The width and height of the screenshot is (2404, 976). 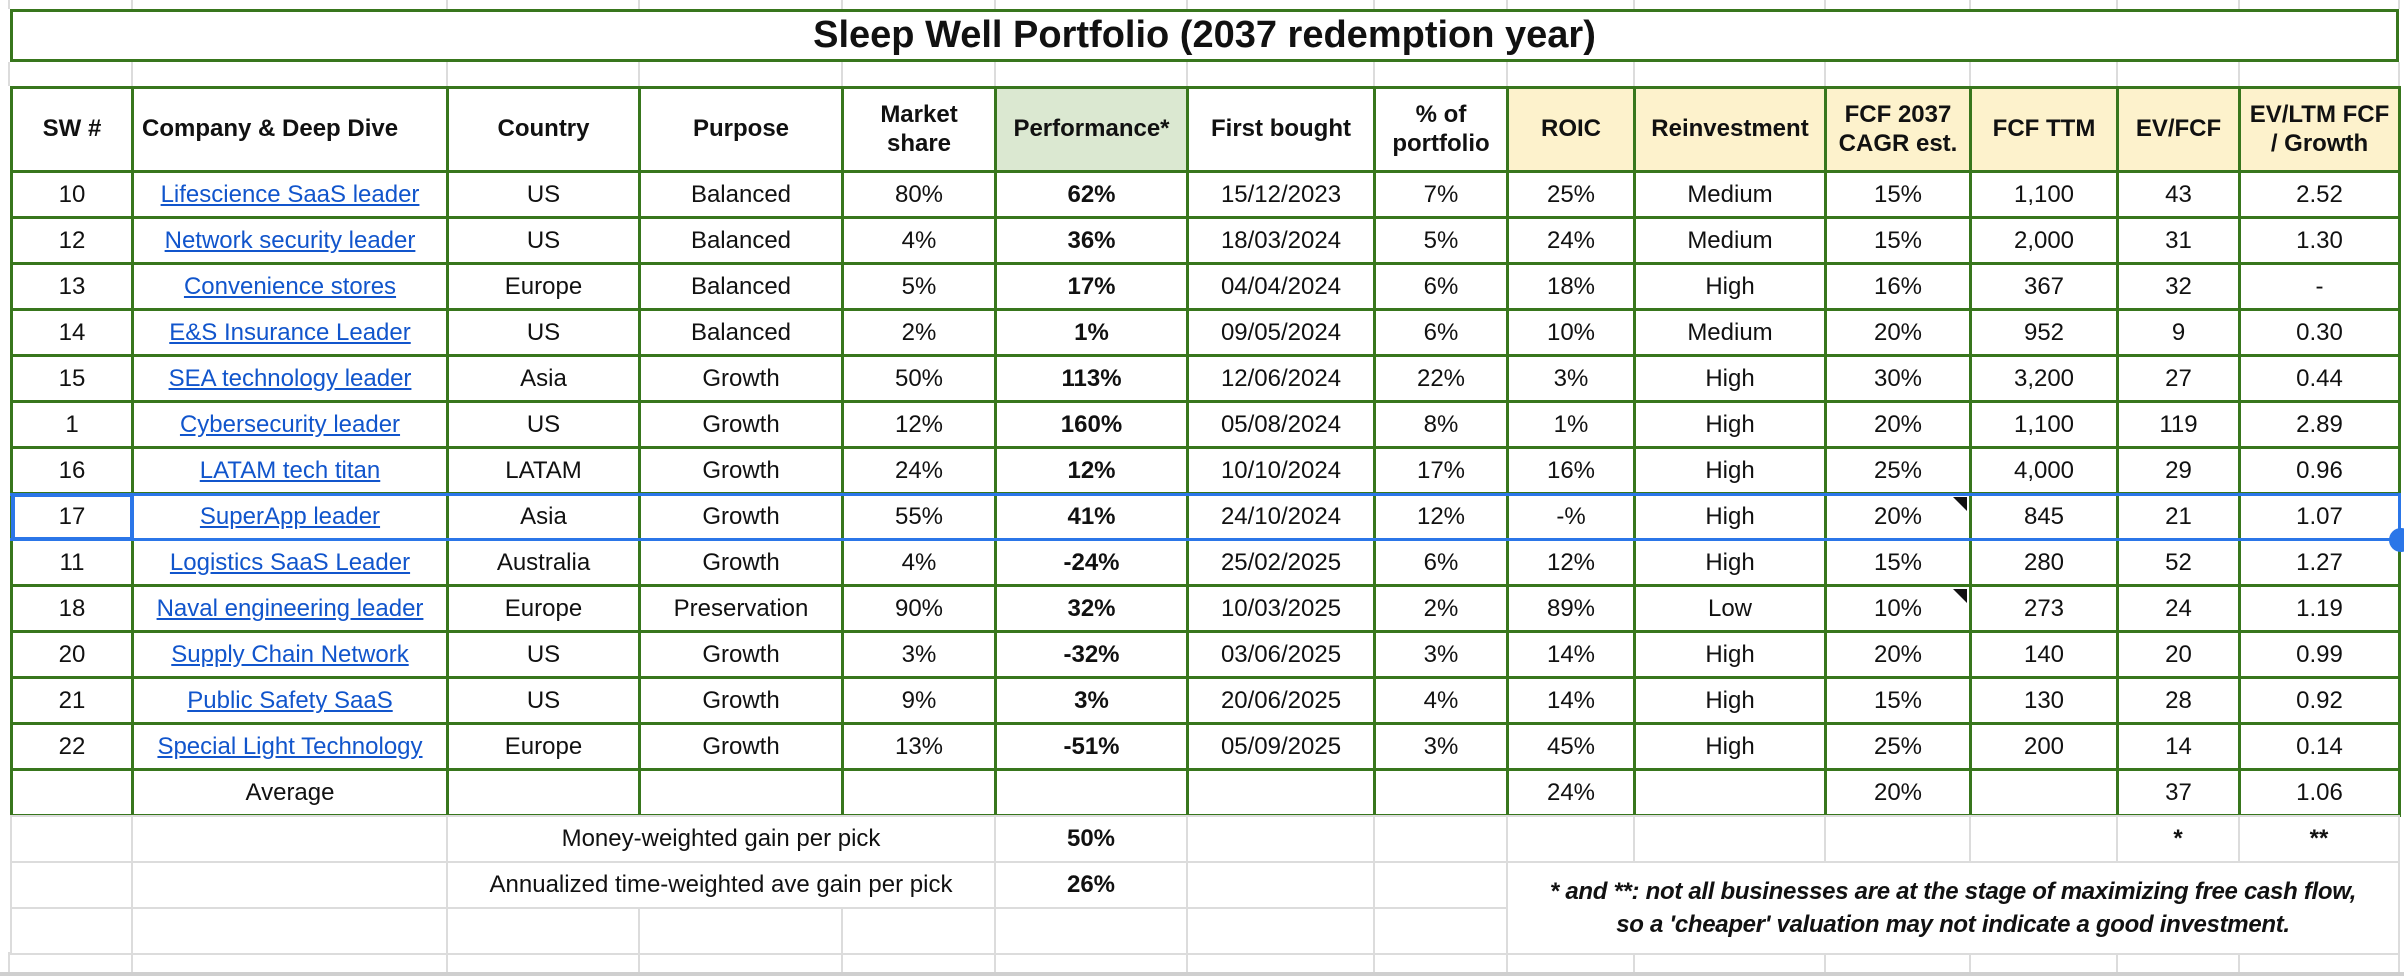 What do you see at coordinates (2178, 700) in the screenshot?
I see `cell-ev-fcf: 28` at bounding box center [2178, 700].